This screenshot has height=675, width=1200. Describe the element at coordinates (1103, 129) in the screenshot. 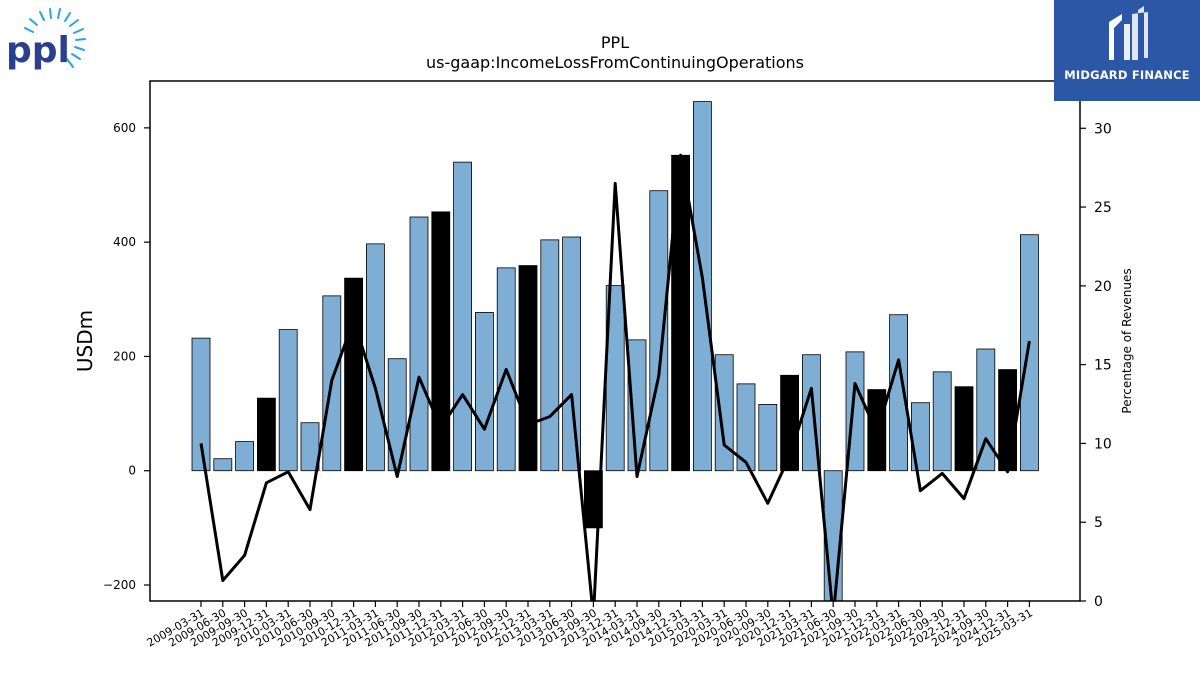

I see `y2-tick-label: 30` at that location.